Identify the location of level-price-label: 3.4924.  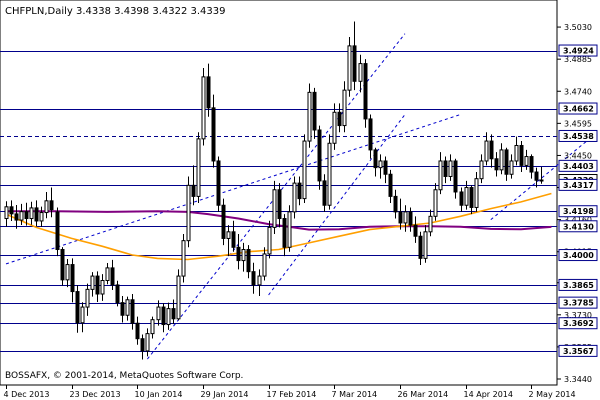
(578, 51).